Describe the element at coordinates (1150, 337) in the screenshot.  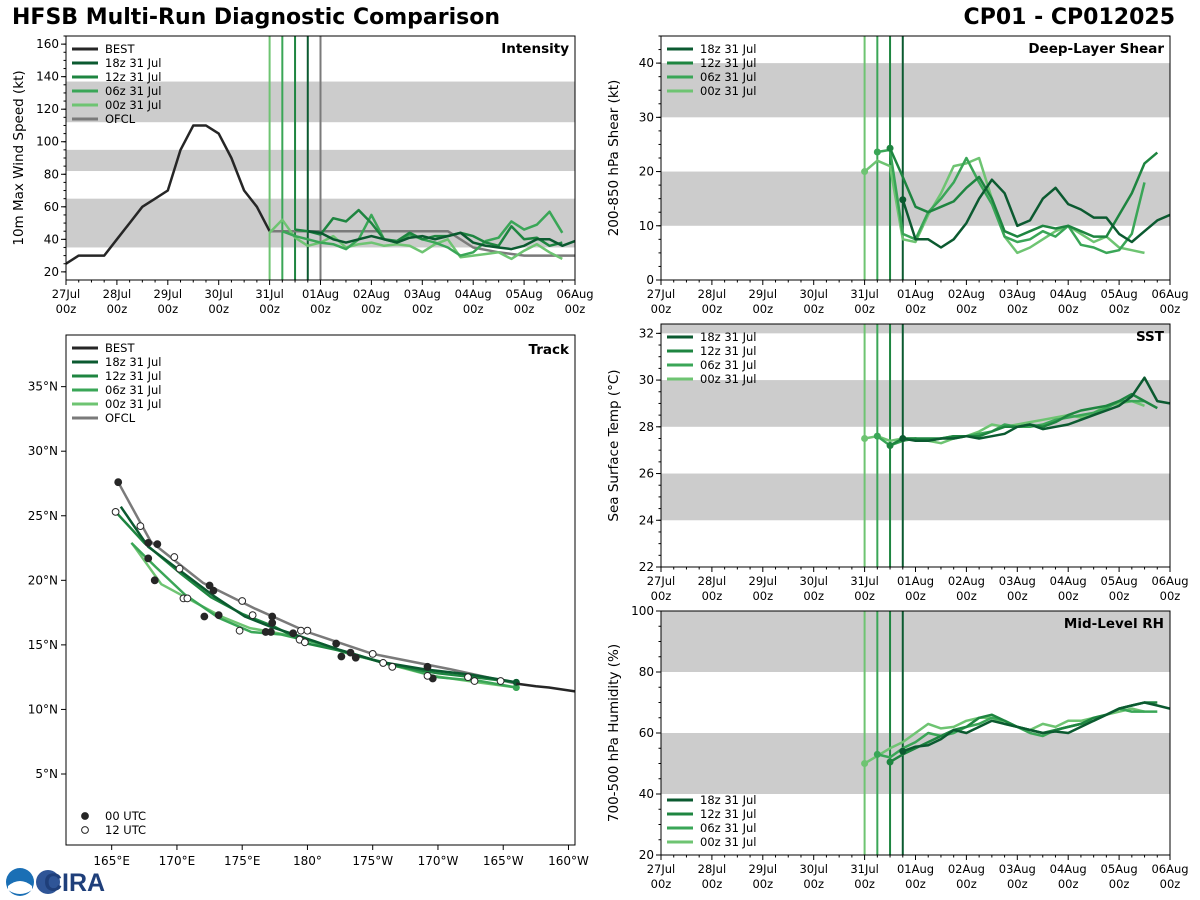
I see `sst-title: SST` at that location.